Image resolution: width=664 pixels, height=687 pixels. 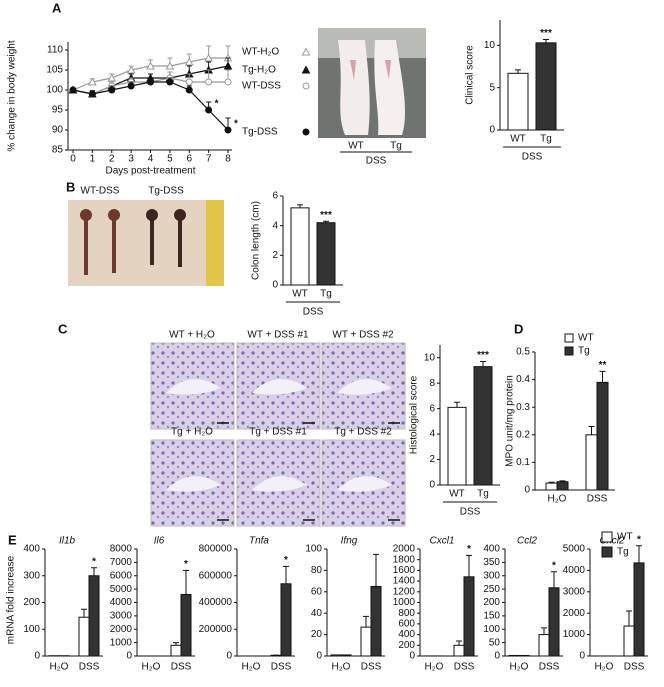 I want to click on histology-label: WT + H₂O, so click(x=192, y=335).